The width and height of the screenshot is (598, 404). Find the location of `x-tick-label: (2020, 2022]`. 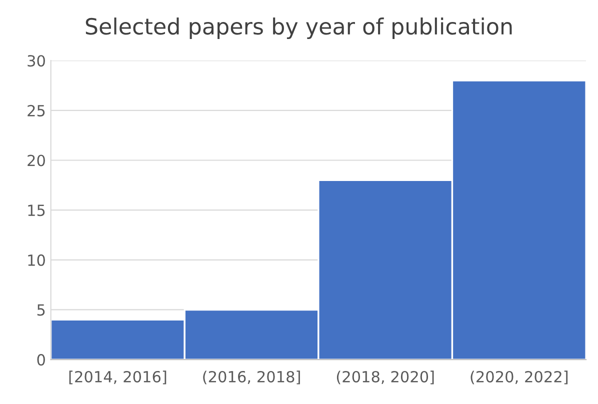

x-tick-label: (2020, 2022] is located at coordinates (519, 377).